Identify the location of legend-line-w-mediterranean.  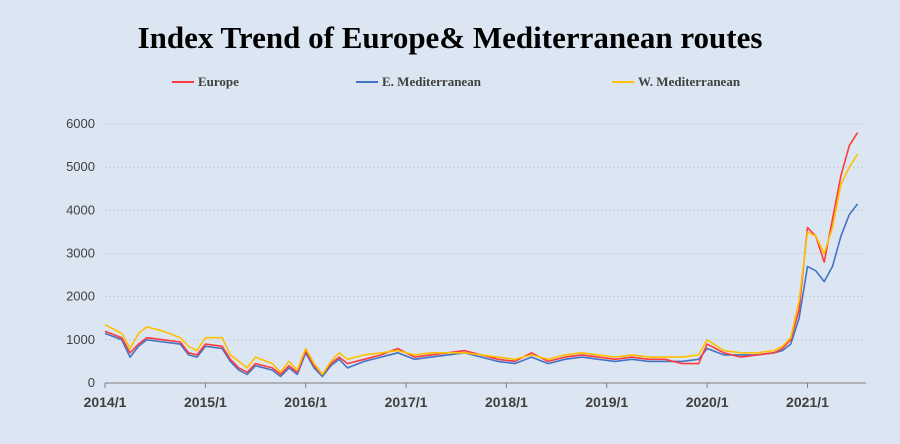
(623, 82).